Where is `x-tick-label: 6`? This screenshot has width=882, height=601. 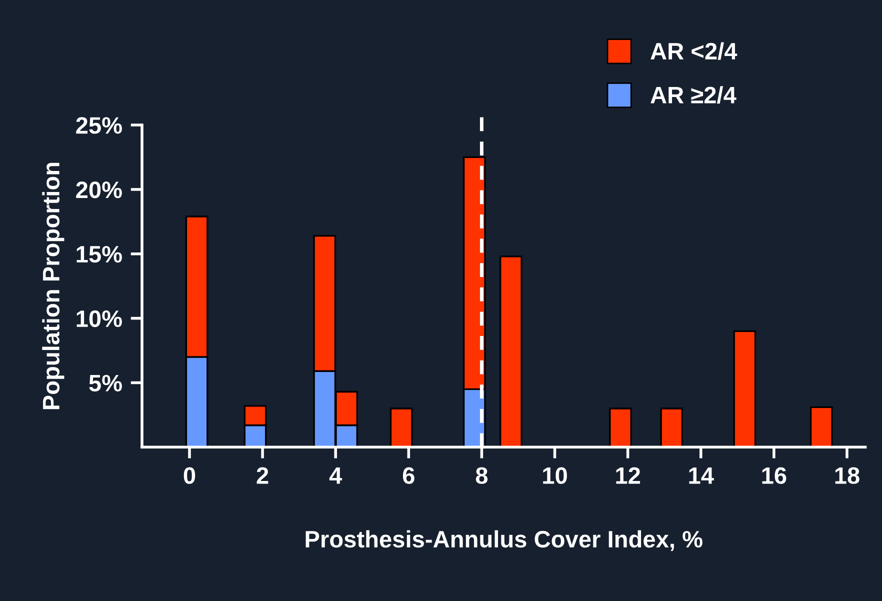 x-tick-label: 6 is located at coordinates (408, 475).